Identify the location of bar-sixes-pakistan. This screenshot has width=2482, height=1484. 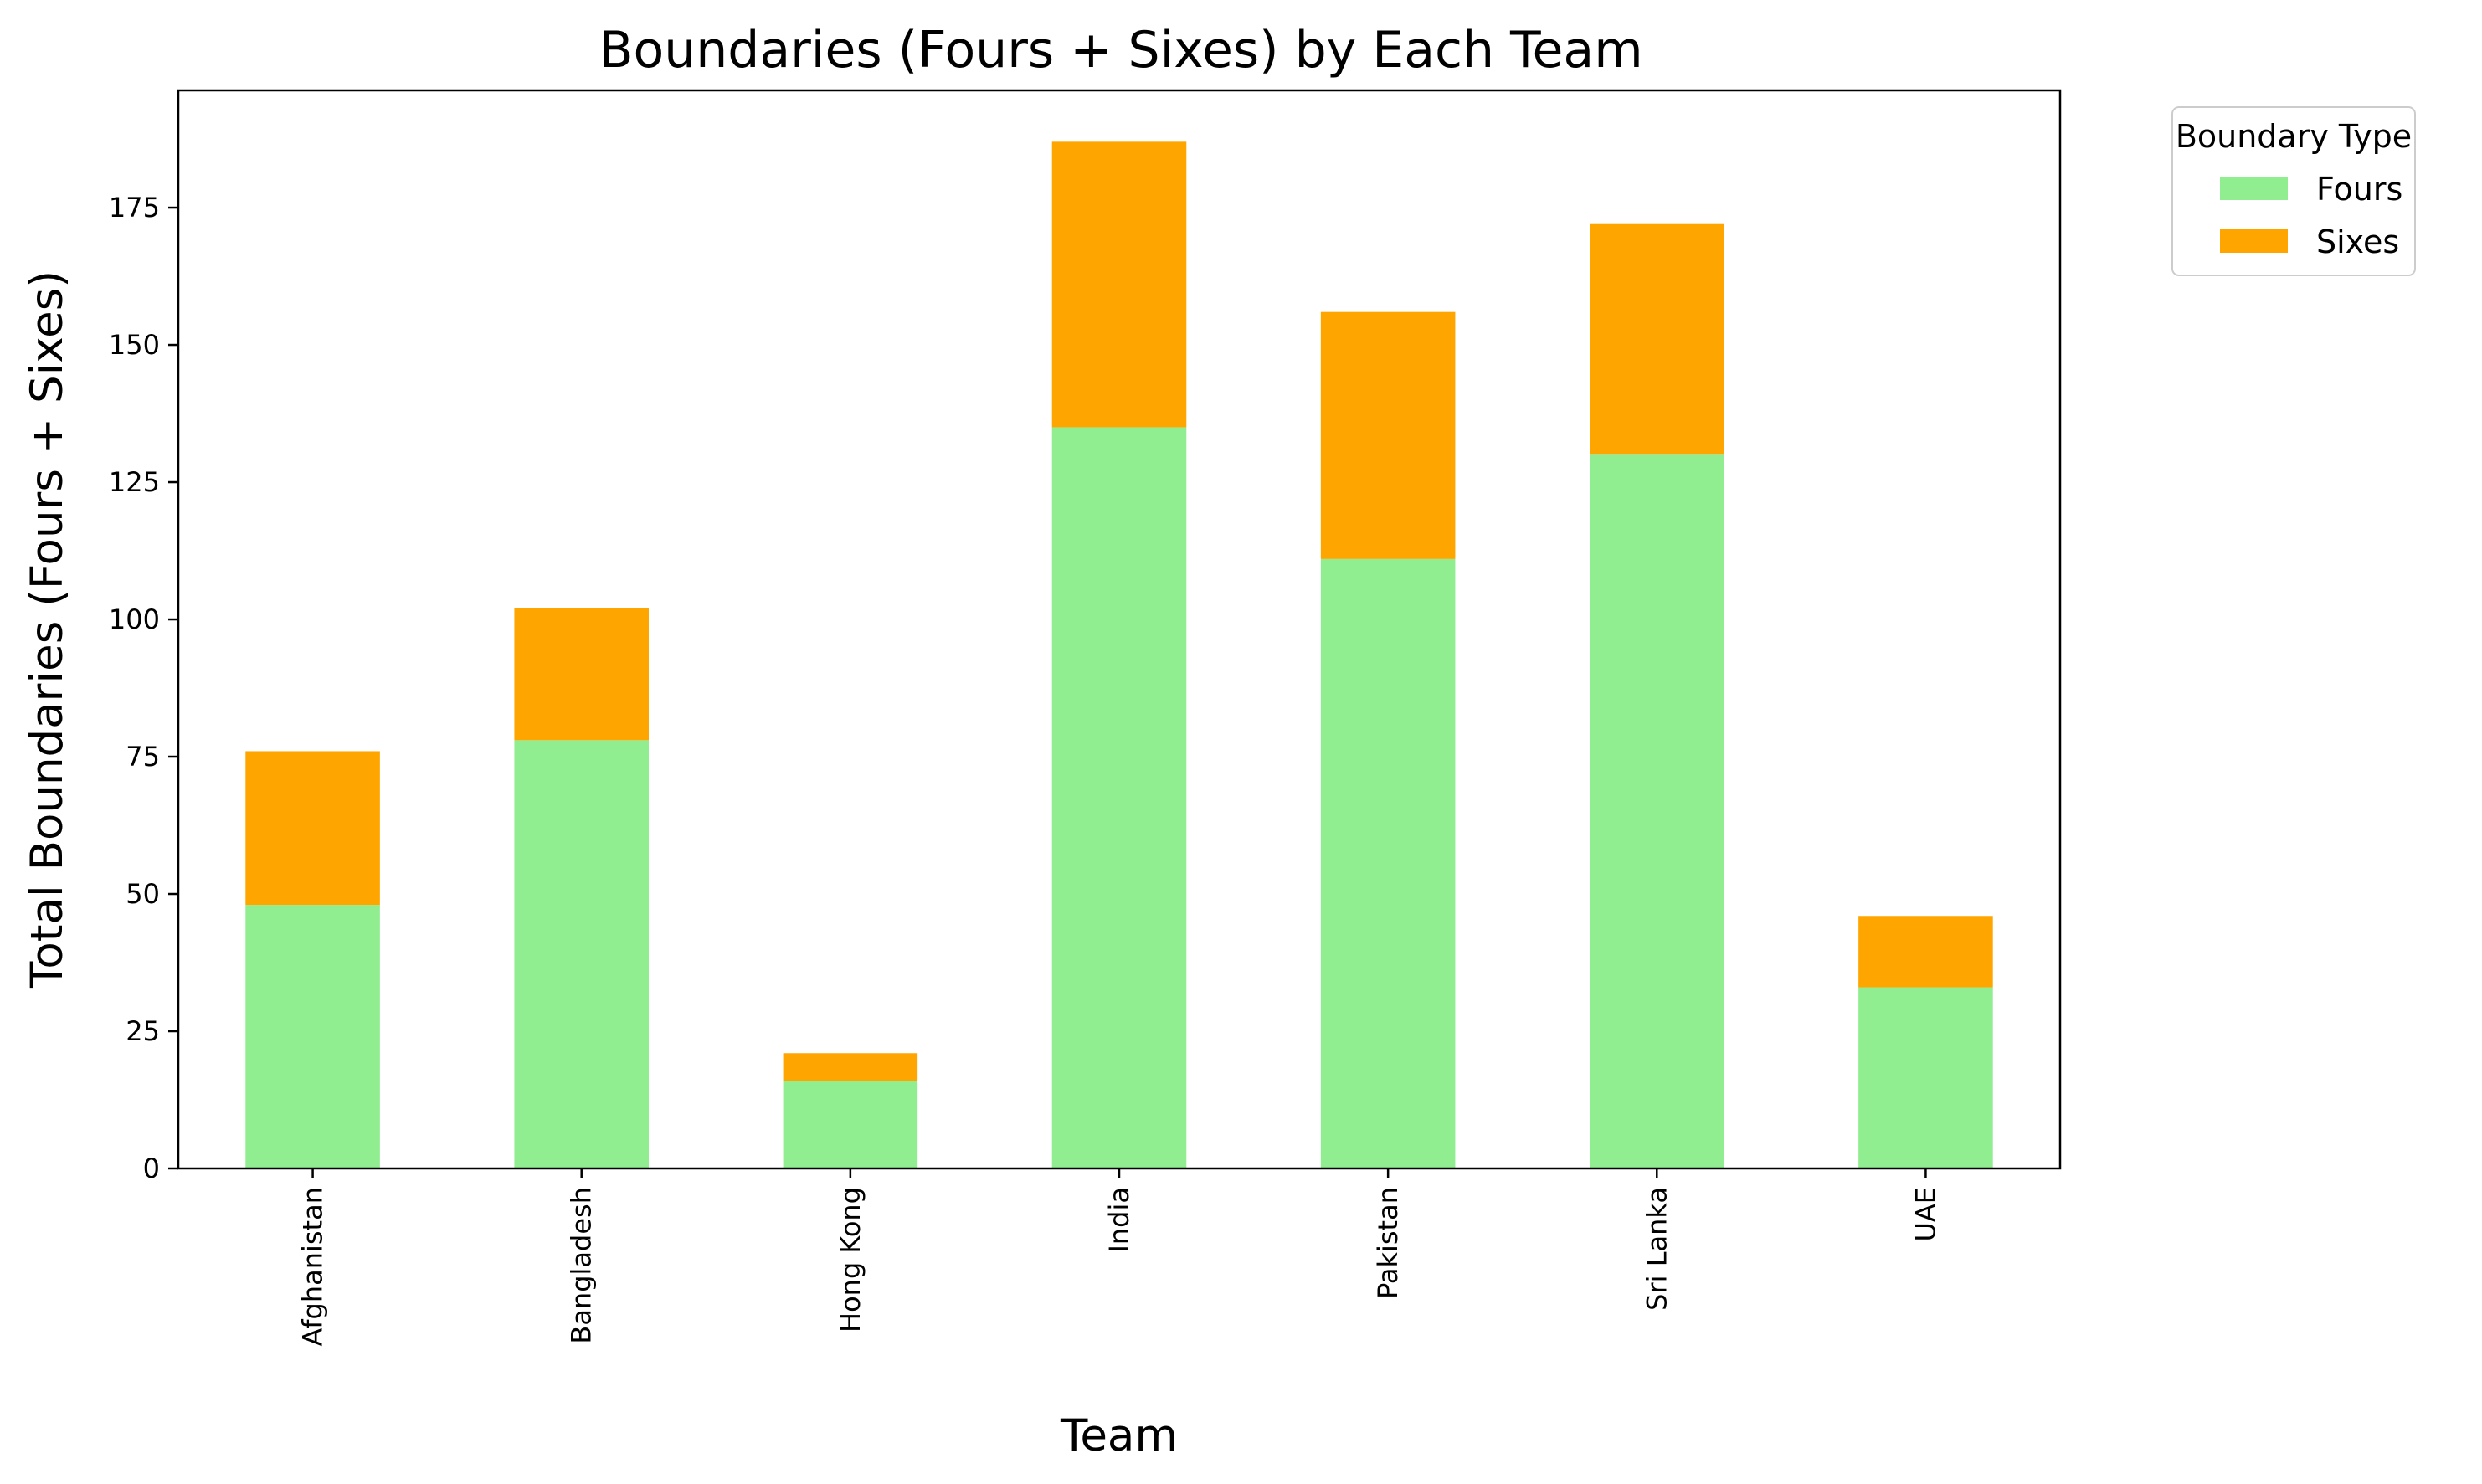
(1388, 435).